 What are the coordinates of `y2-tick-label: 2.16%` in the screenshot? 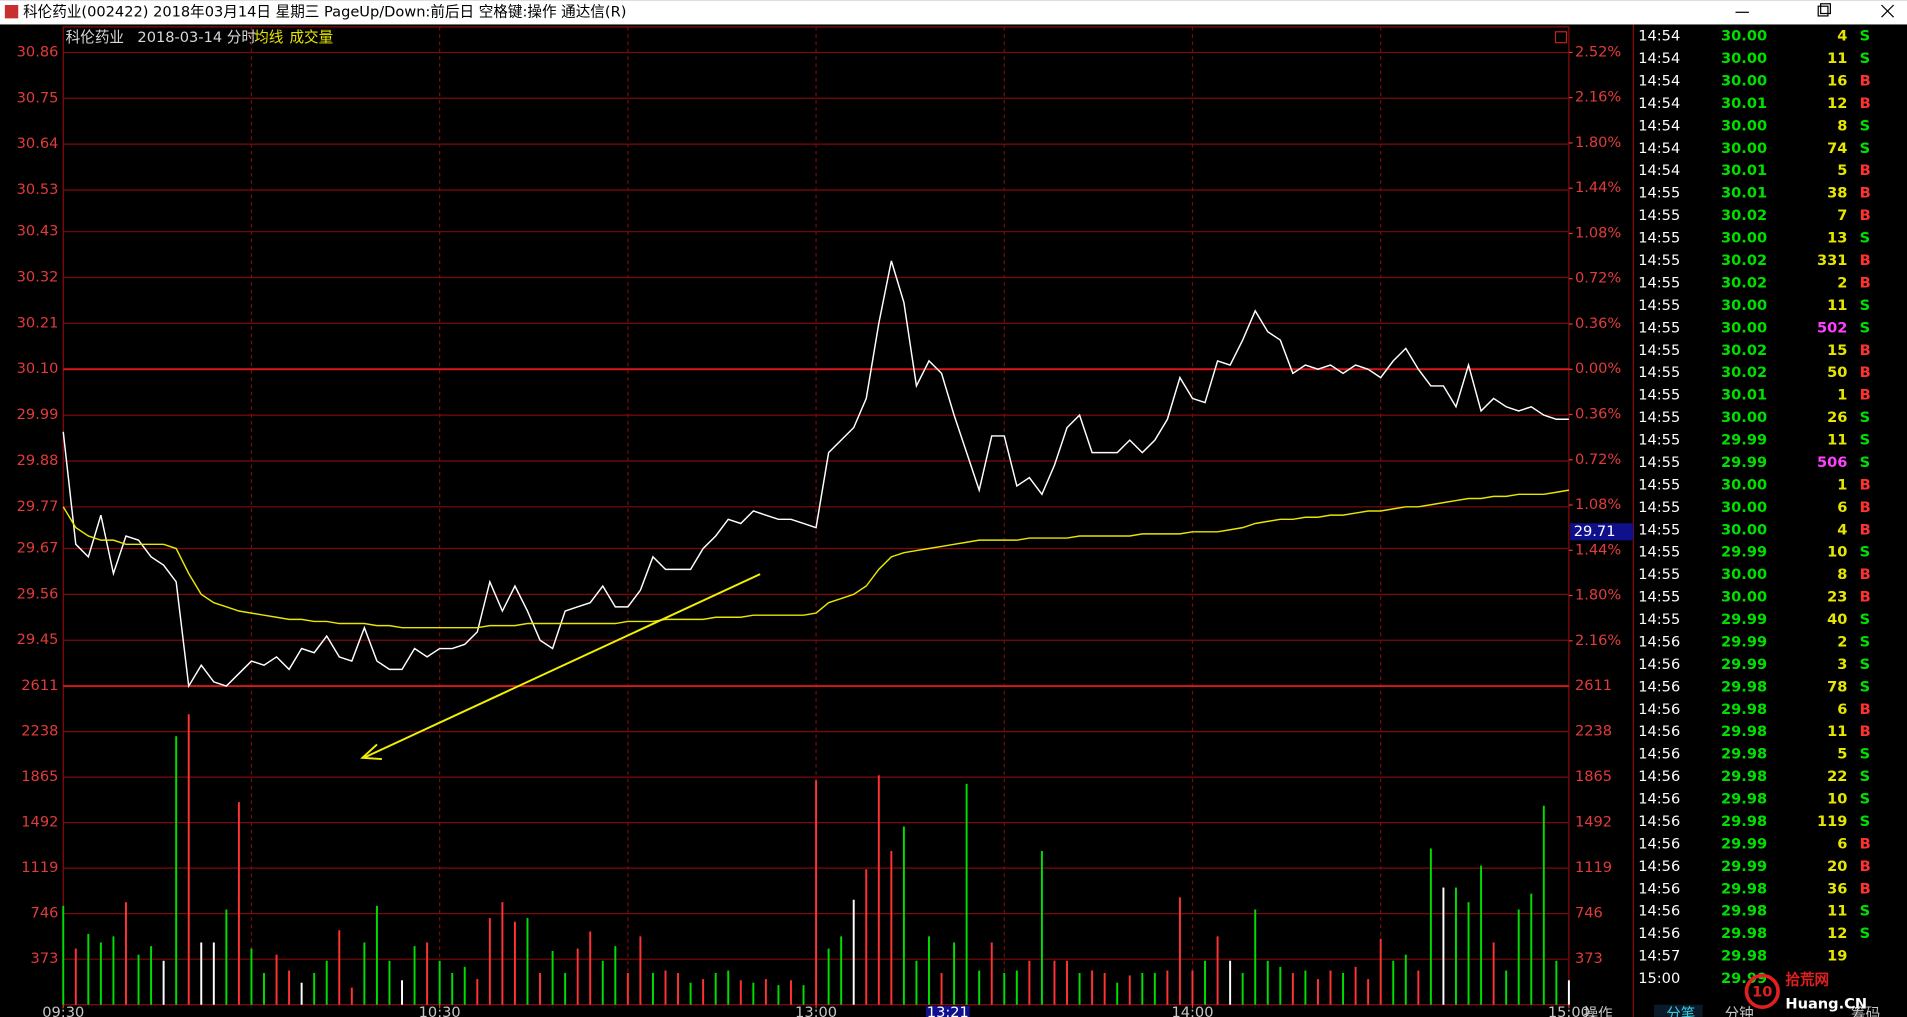 It's located at (1598, 97).